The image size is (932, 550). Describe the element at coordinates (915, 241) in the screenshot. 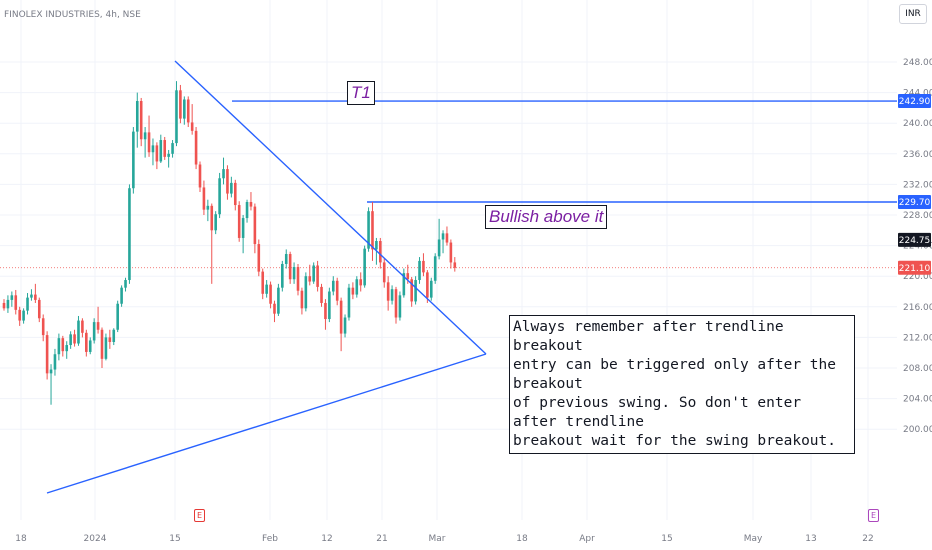

I see `price-badge-label: 224.75` at that location.